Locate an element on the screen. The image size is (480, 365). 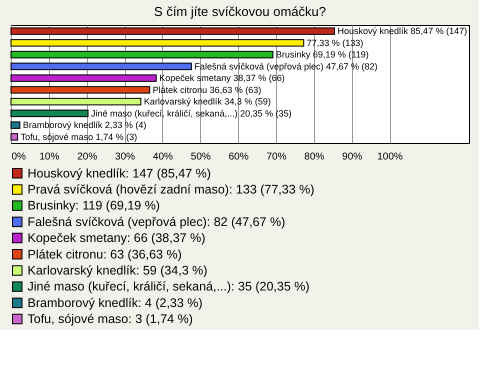
x-tick-label: 20% is located at coordinates (87, 157).